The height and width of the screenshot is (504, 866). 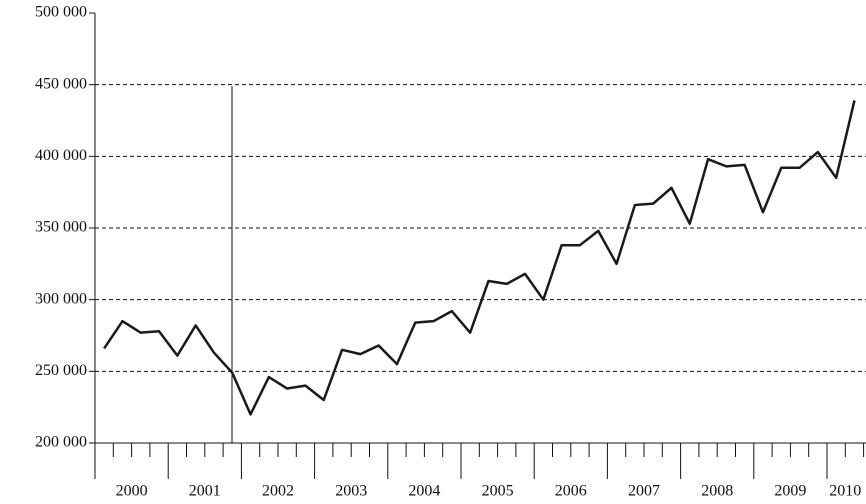 I want to click on x-tick-label: 2009, so click(x=790, y=491).